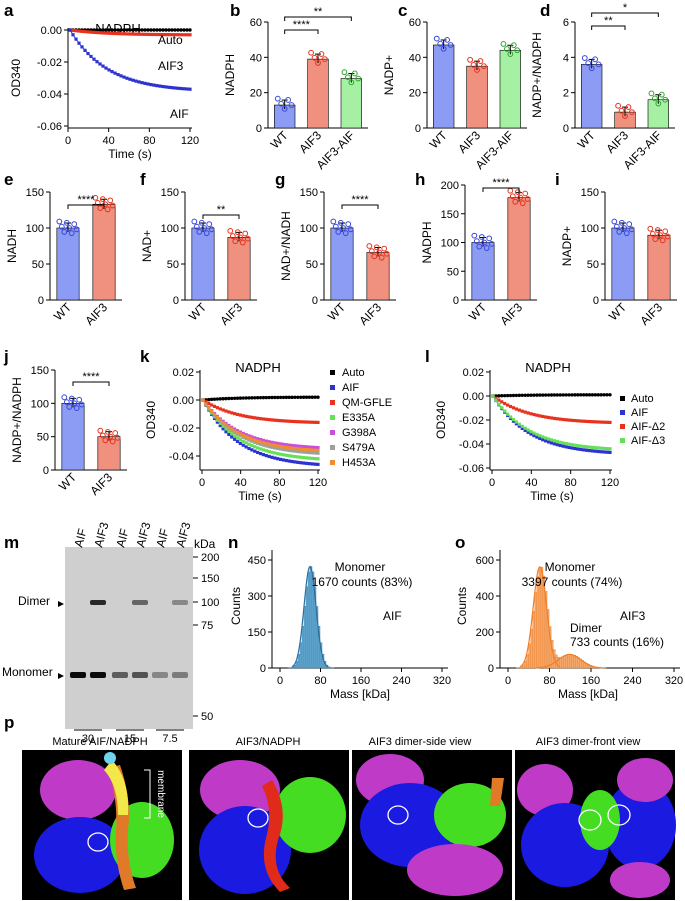 The height and width of the screenshot is (901, 685). What do you see at coordinates (596, 301) in the screenshot?
I see `panel-i-ytick-label: 0` at bounding box center [596, 301].